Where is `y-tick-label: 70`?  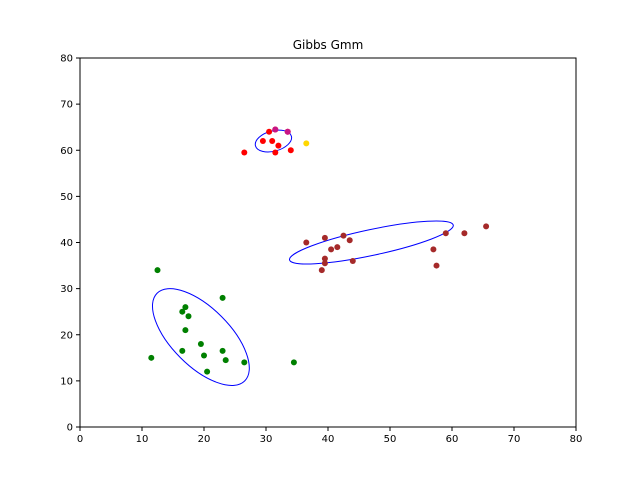
y-tick-label: 70 is located at coordinates (66, 105).